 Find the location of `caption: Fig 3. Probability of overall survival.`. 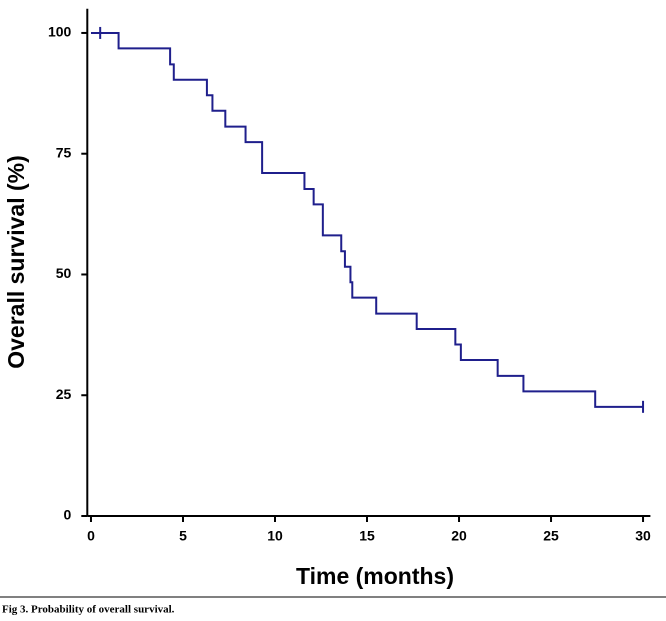

caption: Fig 3. Probability of overall survival. is located at coordinates (88, 610).